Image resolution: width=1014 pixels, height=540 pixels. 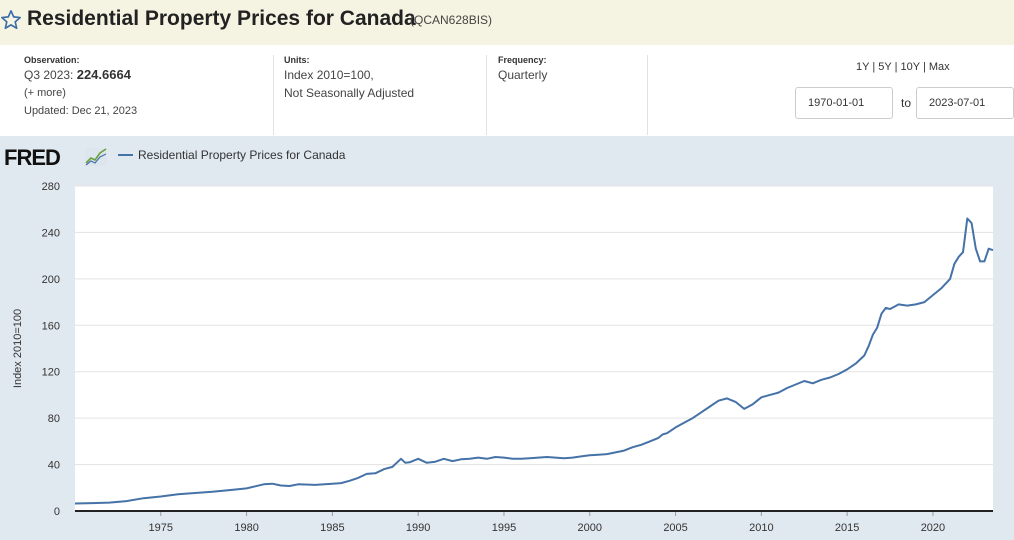 I want to click on range-5y-button: 5Y, so click(x=885, y=67).